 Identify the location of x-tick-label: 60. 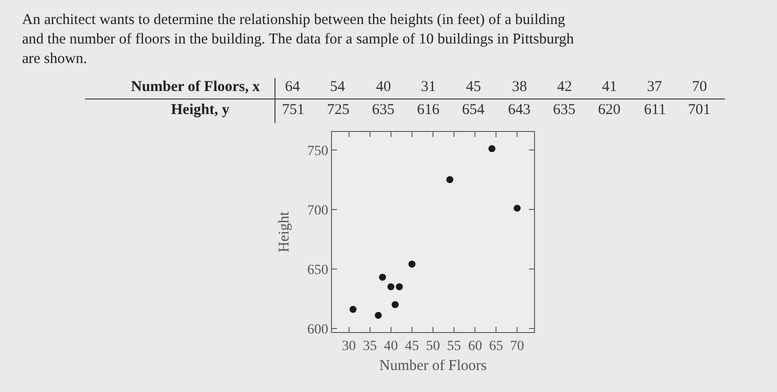
(475, 346).